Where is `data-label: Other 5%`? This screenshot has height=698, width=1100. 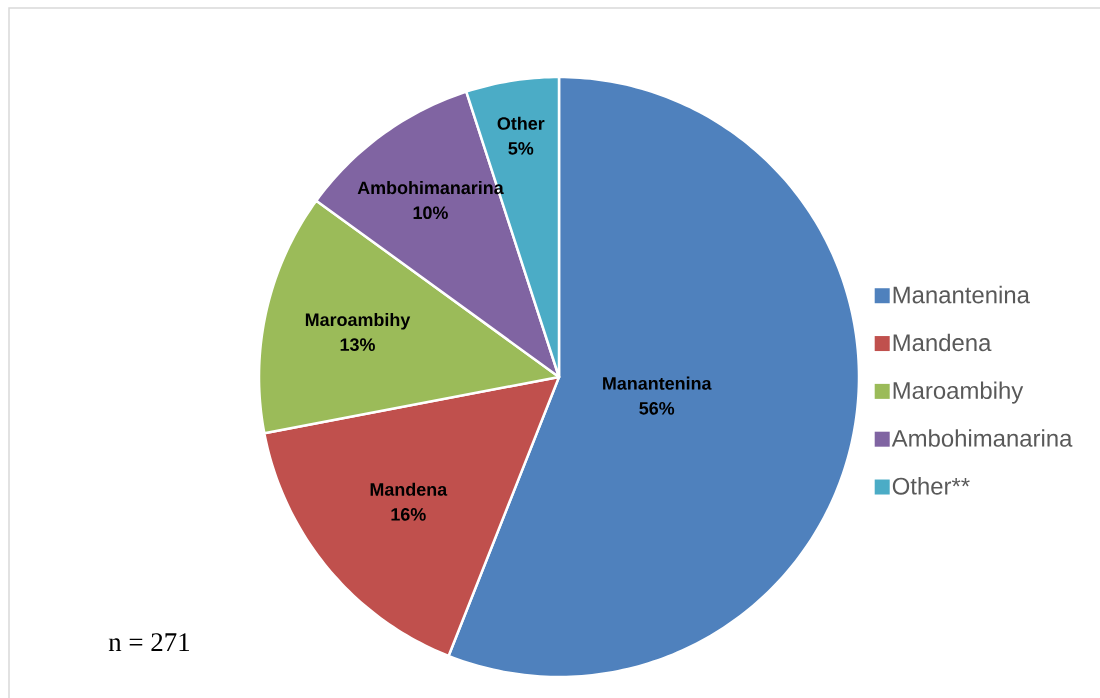 data-label: Other 5% is located at coordinates (521, 135).